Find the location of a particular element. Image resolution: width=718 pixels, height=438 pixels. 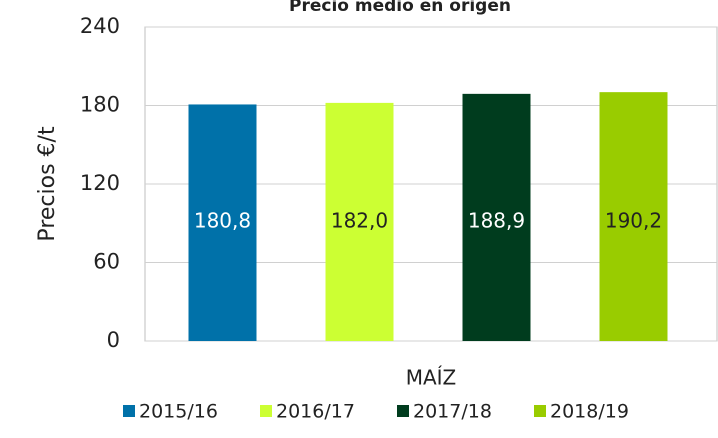

x-tick-label: MAÍZ is located at coordinates (431, 378).